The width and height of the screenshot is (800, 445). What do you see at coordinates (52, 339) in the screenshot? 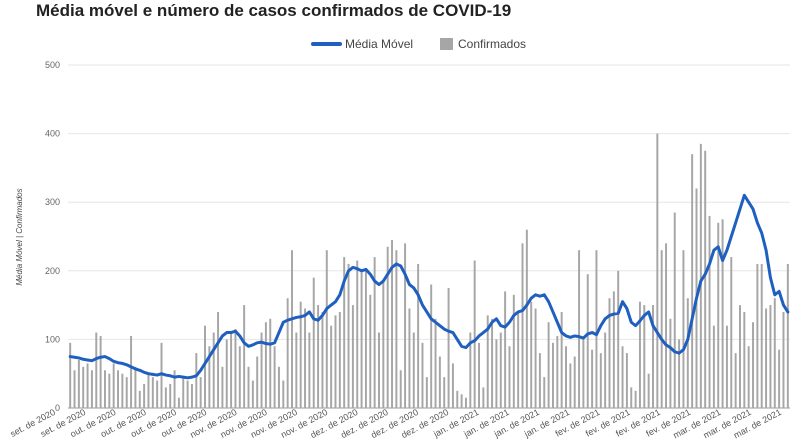
I see `y-tick-label: 100` at bounding box center [52, 339].